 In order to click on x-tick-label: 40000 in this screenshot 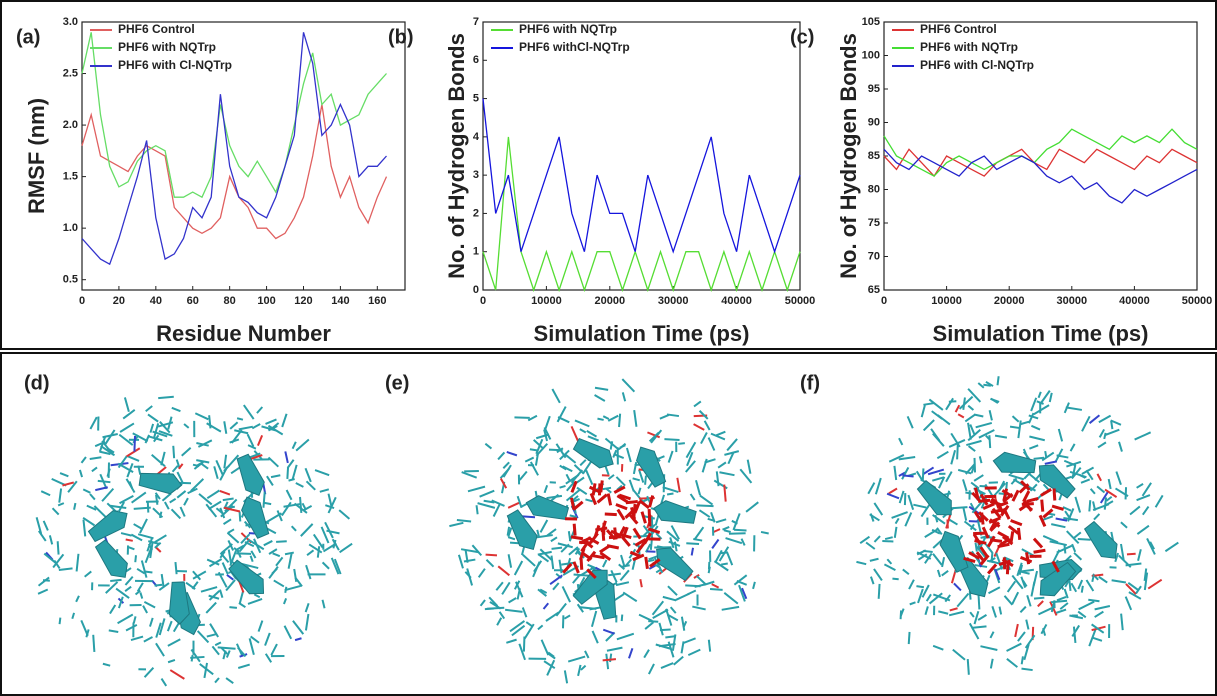, I will do `click(736, 301)`.